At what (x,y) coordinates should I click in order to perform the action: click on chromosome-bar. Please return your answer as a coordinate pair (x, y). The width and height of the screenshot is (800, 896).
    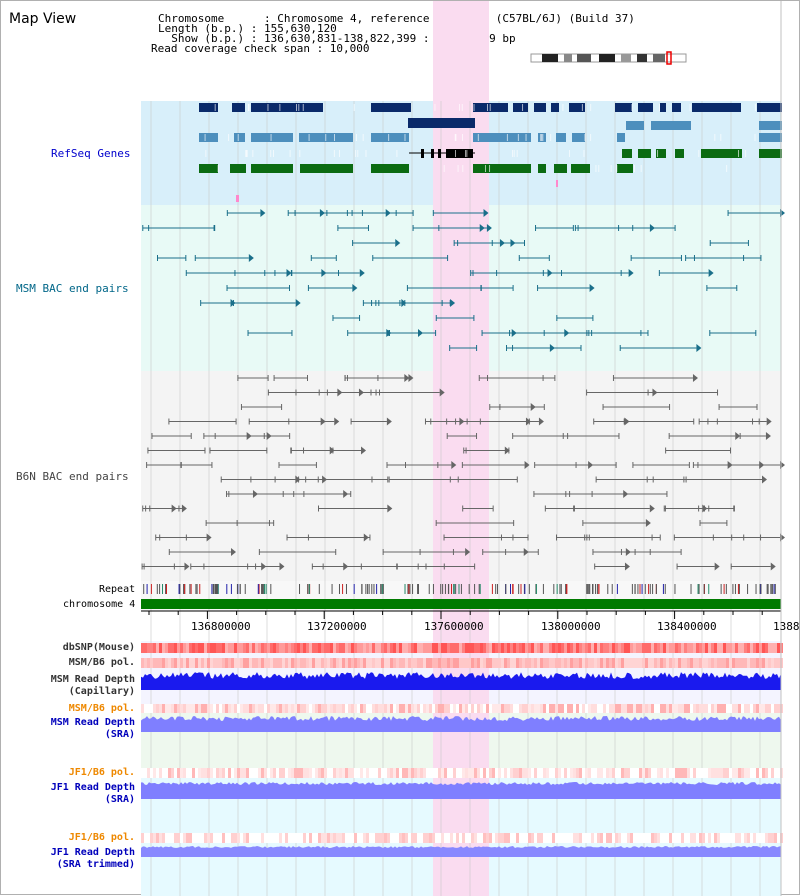
    Looking at the image, I should click on (461, 604).